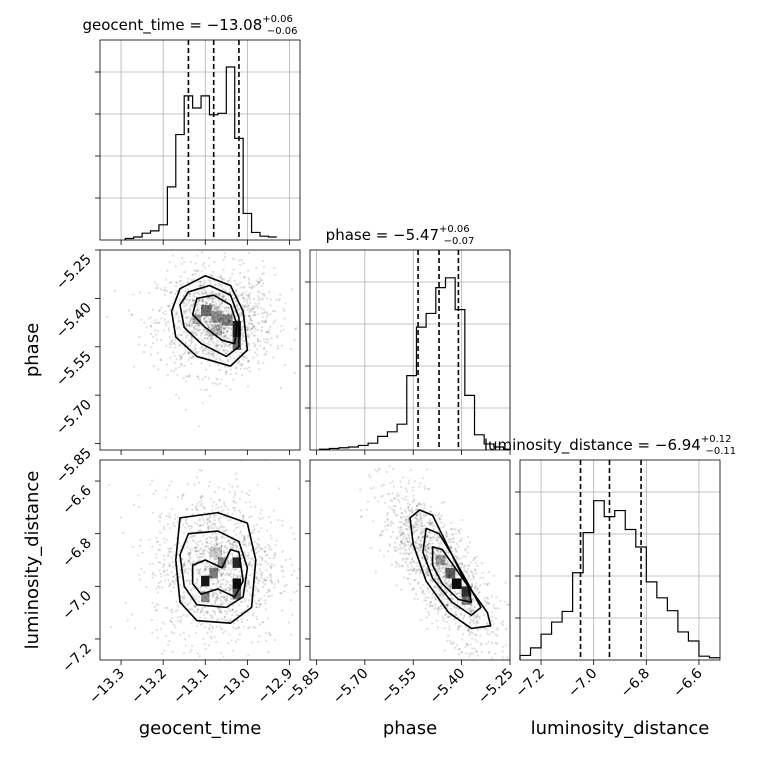 Image resolution: width=760 pixels, height=760 pixels. Describe the element at coordinates (687, 682) in the screenshot. I see `xtick-label-luminosity_distance-3: −6.6` at that location.